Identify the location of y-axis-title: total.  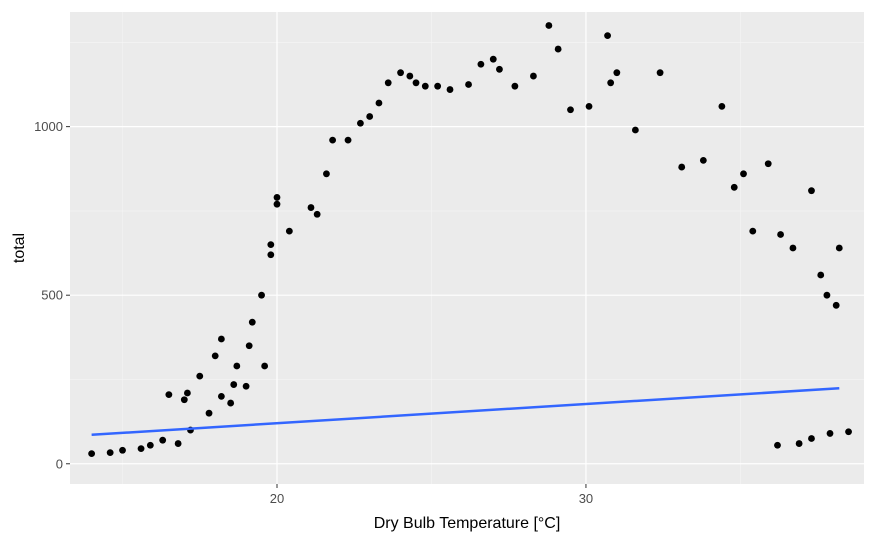
(19, 248).